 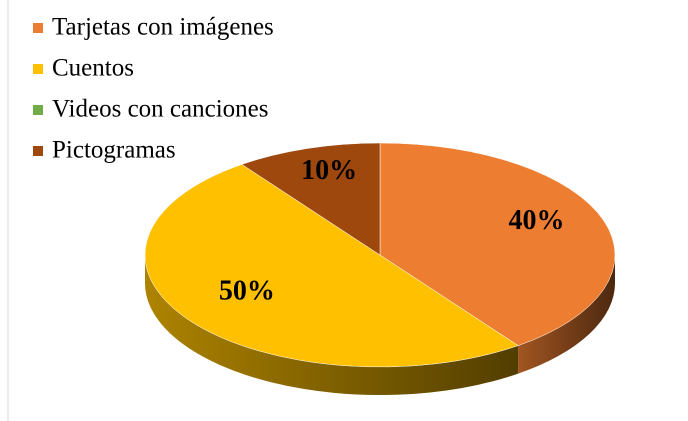 What do you see at coordinates (536, 220) in the screenshot?
I see `data-label: 40%` at bounding box center [536, 220].